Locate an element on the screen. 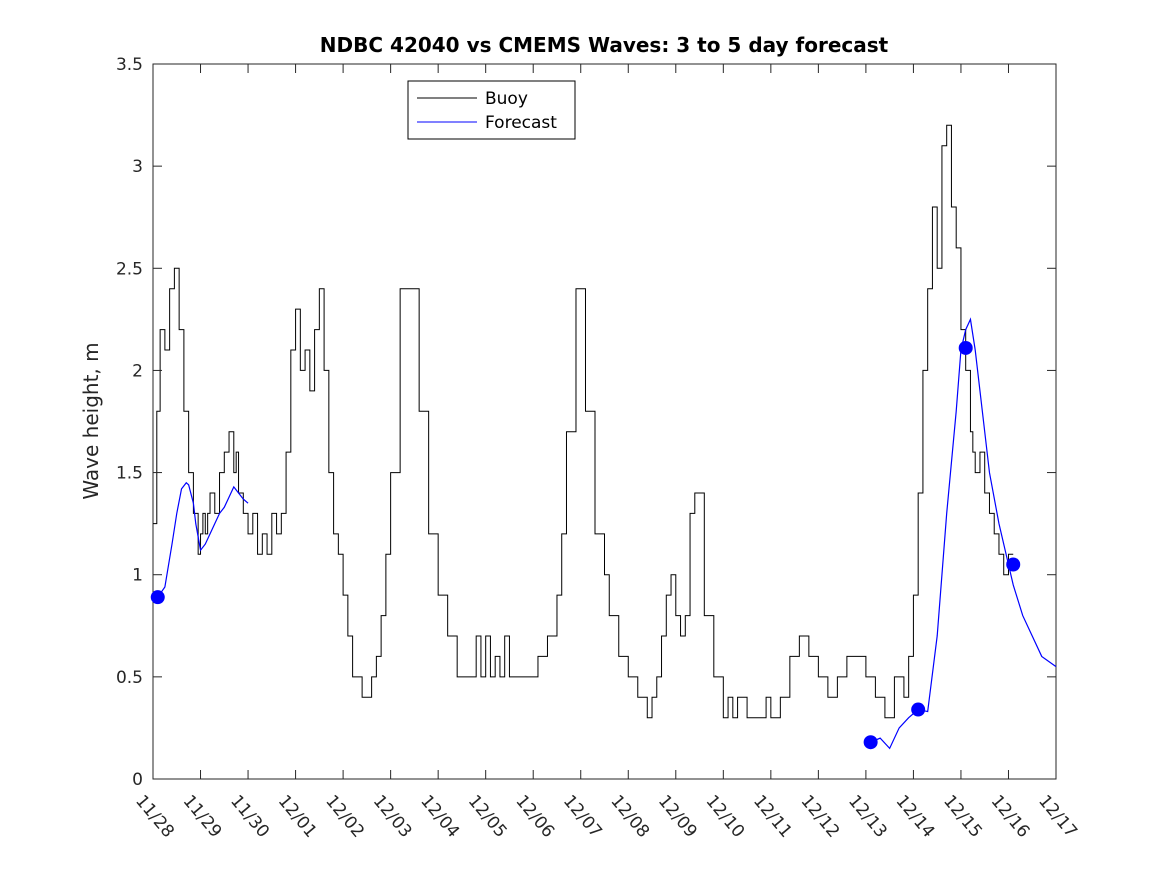 Image resolution: width=1167 pixels, height=875 pixels. y-tick-label: 3.5 is located at coordinates (129, 65).